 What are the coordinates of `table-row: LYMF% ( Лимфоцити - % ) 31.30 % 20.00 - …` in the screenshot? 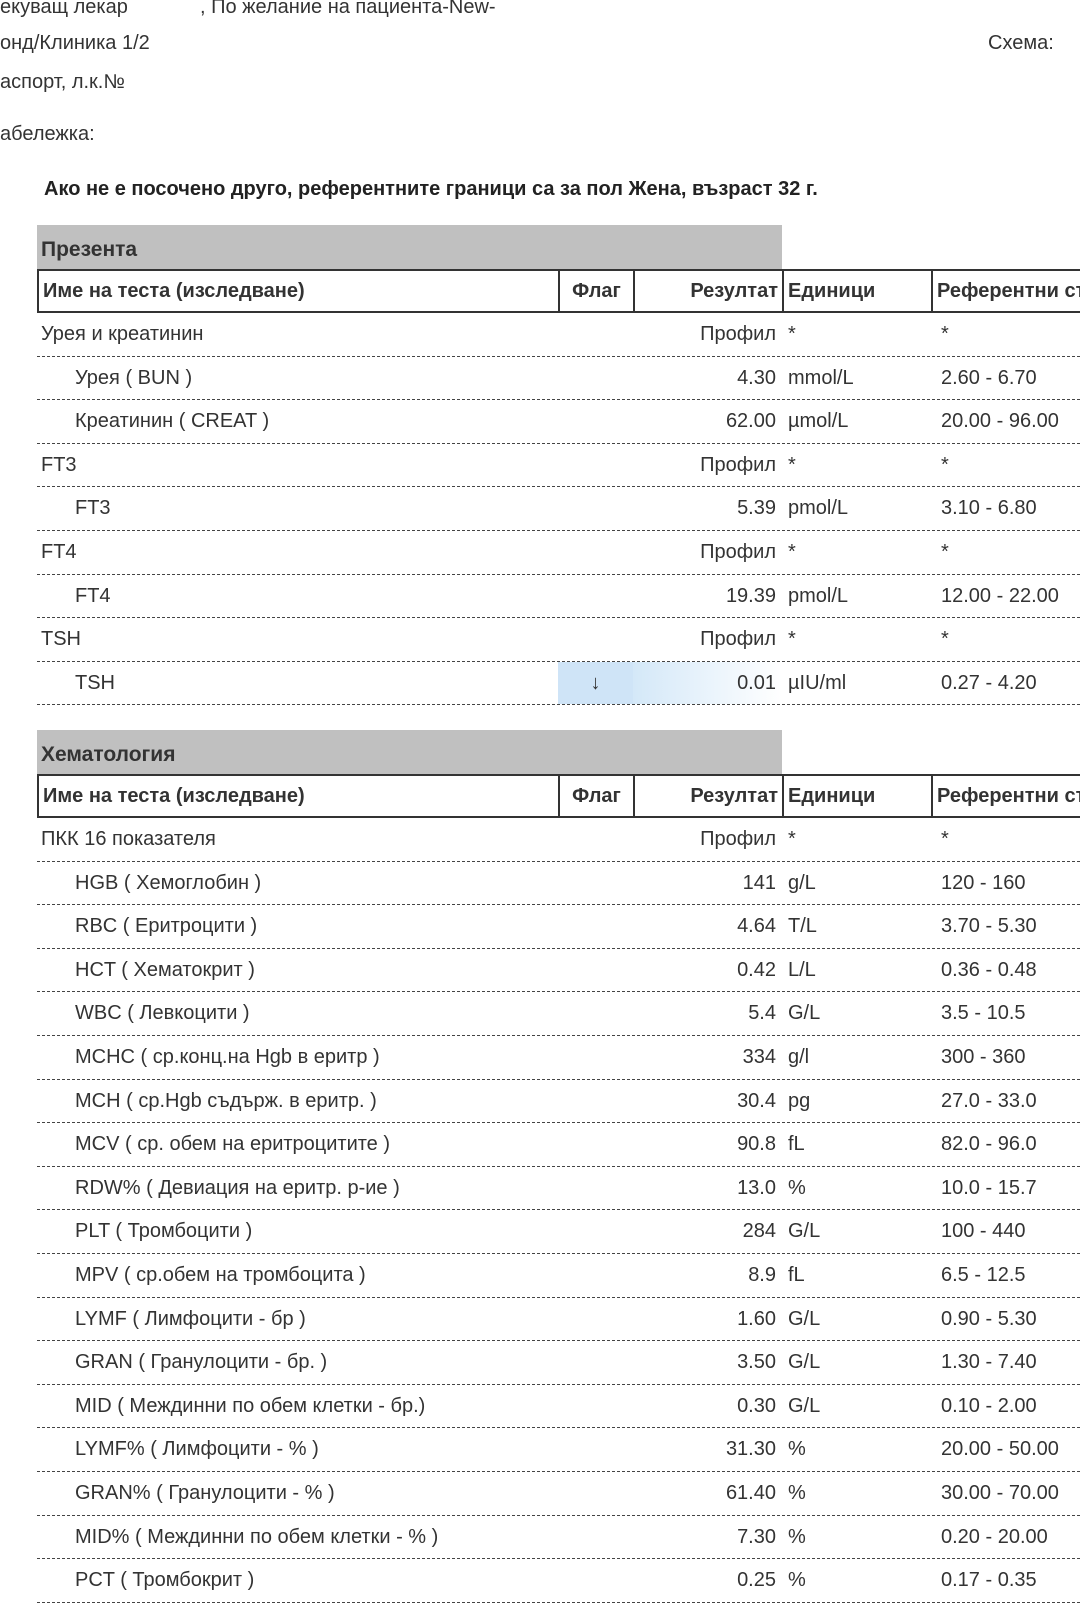 It's located at (558, 1450).